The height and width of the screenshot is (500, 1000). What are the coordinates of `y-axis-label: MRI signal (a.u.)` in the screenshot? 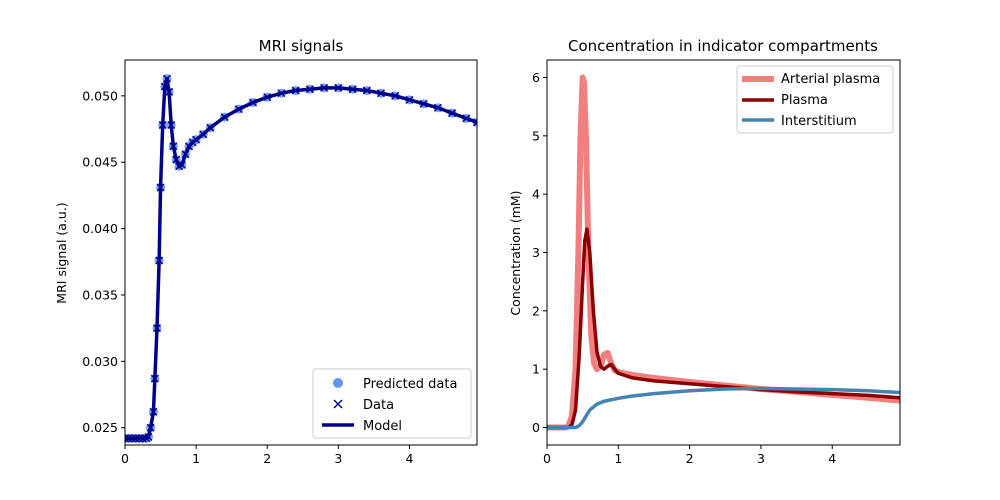 It's located at (61, 252).